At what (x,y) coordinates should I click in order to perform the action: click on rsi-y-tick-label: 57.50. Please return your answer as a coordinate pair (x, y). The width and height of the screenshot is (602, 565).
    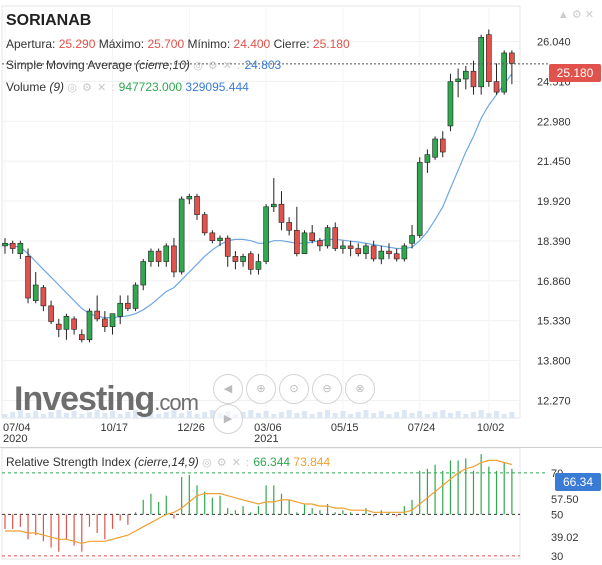
    Looking at the image, I should click on (565, 500).